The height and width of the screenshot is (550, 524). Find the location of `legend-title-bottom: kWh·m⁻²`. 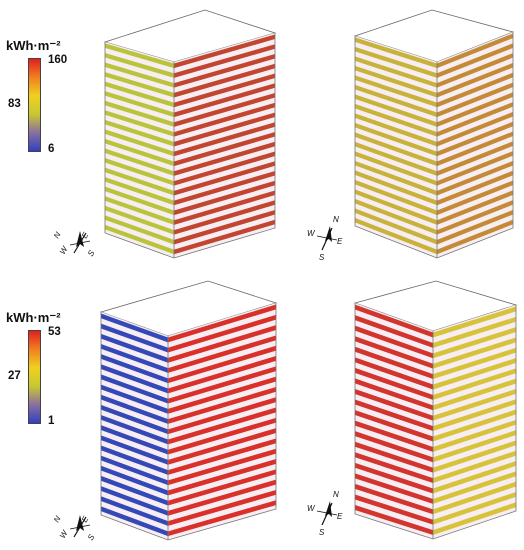

legend-title-bottom: kWh·m⁻² is located at coordinates (33, 317).